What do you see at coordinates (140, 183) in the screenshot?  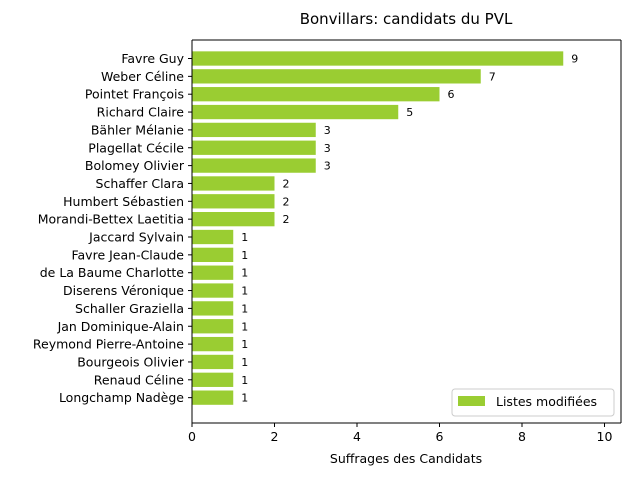 I see `y-tick-label: Schaffer Clara` at bounding box center [140, 183].